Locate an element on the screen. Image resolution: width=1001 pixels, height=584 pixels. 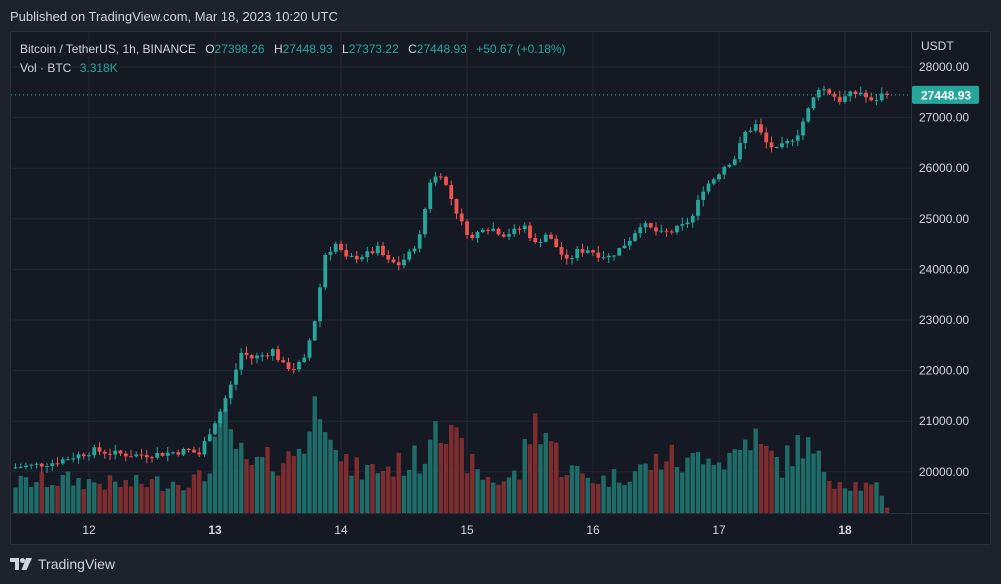
last-price-tag is located at coordinates (945, 94).